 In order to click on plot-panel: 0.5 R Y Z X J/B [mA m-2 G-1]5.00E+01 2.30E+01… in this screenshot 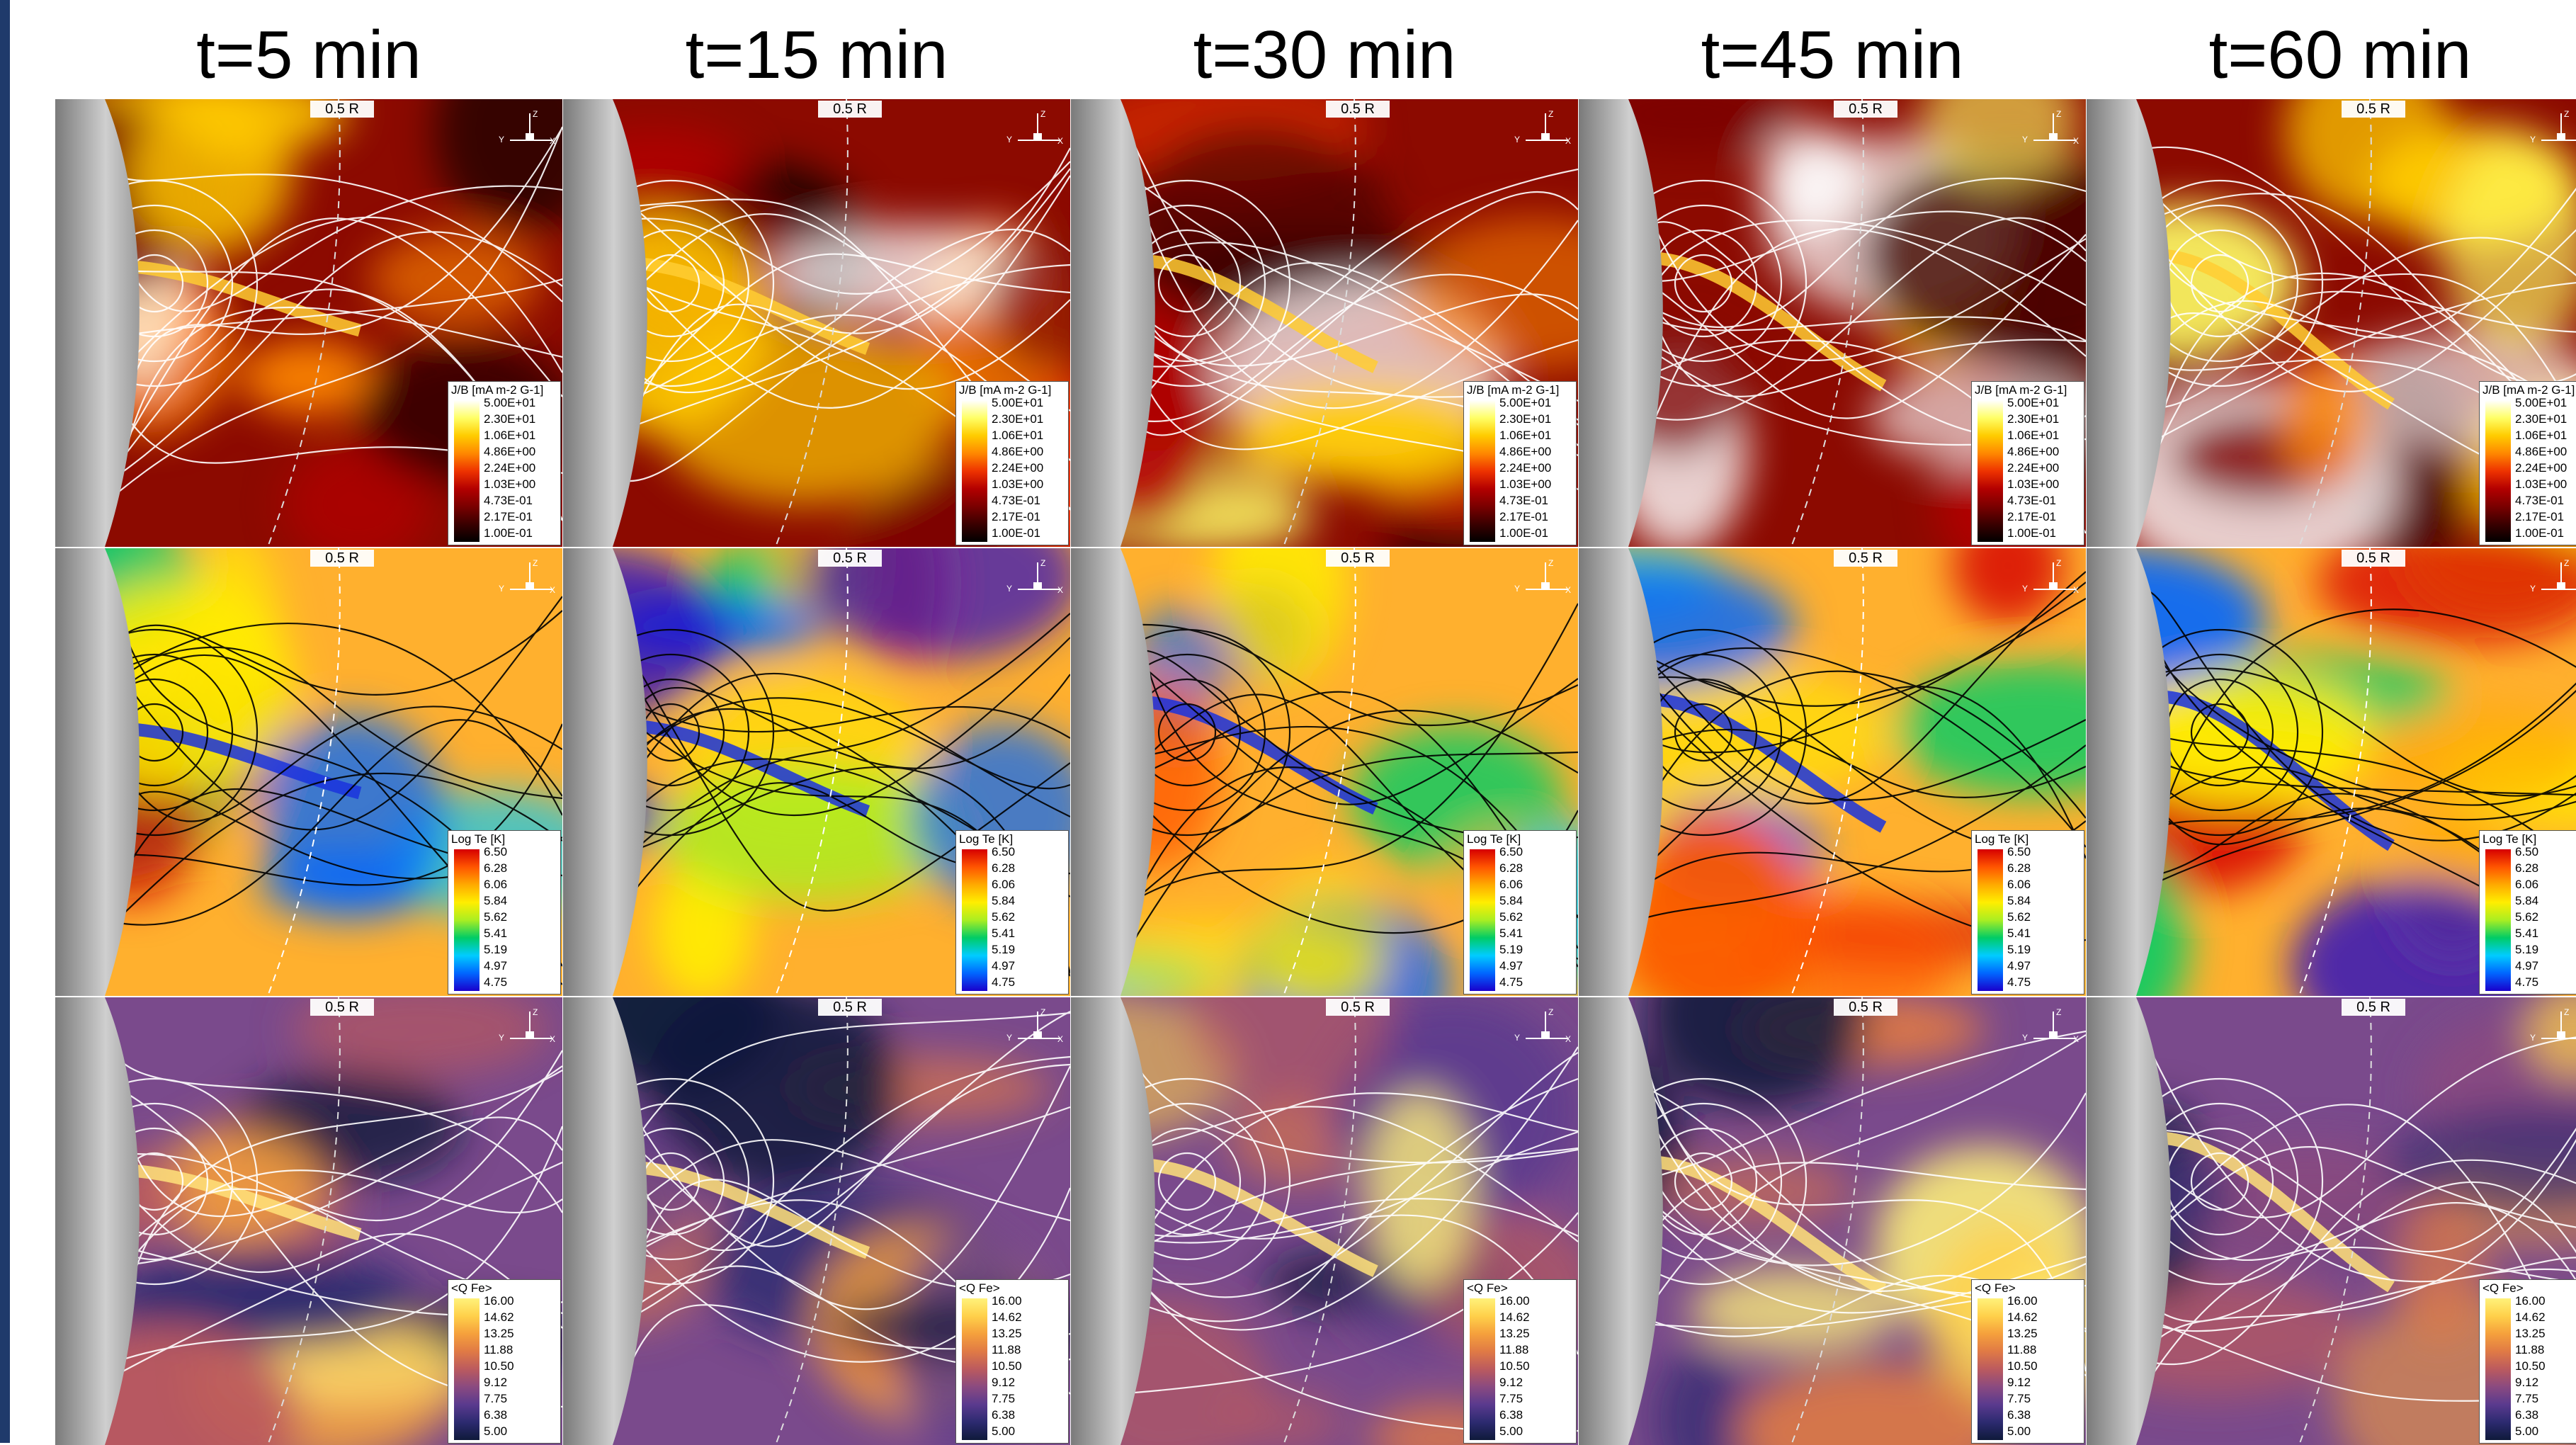, I will do `click(1324, 323)`.